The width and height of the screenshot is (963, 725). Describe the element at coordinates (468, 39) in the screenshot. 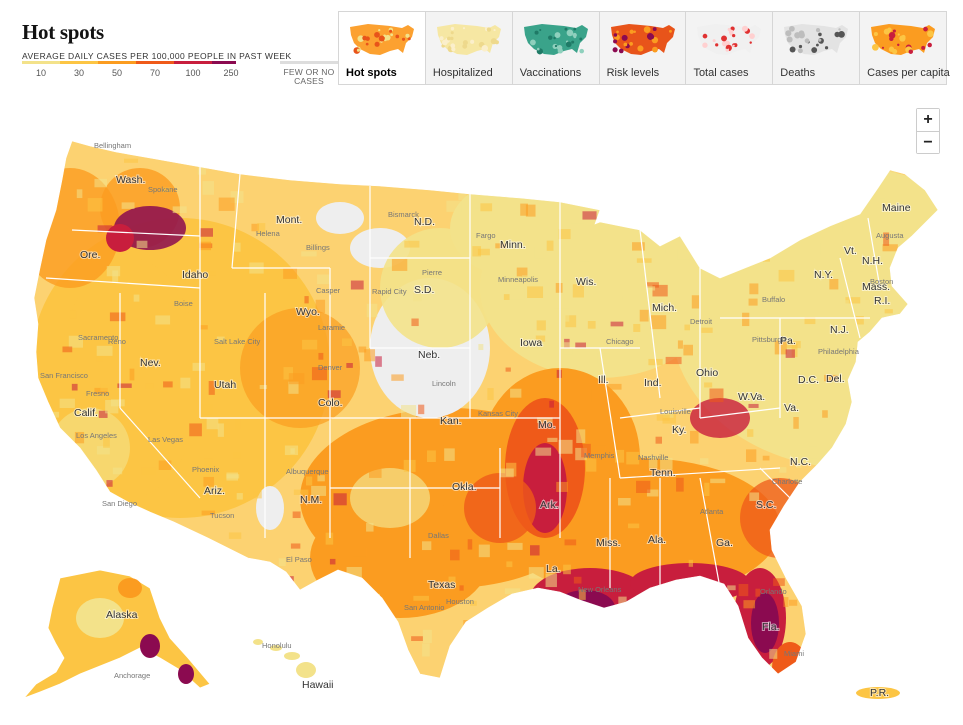

I see `tab-thumbnail` at that location.